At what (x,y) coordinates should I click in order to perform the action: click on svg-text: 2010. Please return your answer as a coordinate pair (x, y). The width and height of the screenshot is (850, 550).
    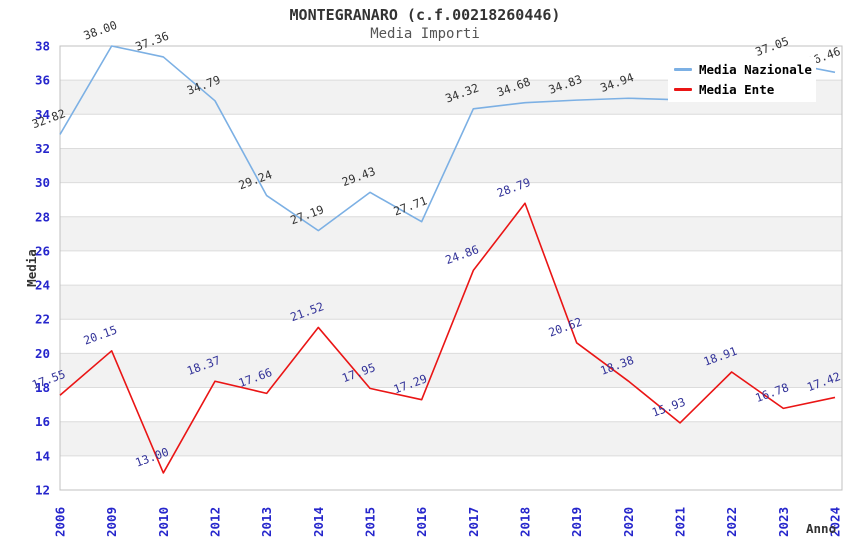
    Looking at the image, I should click on (163, 522).